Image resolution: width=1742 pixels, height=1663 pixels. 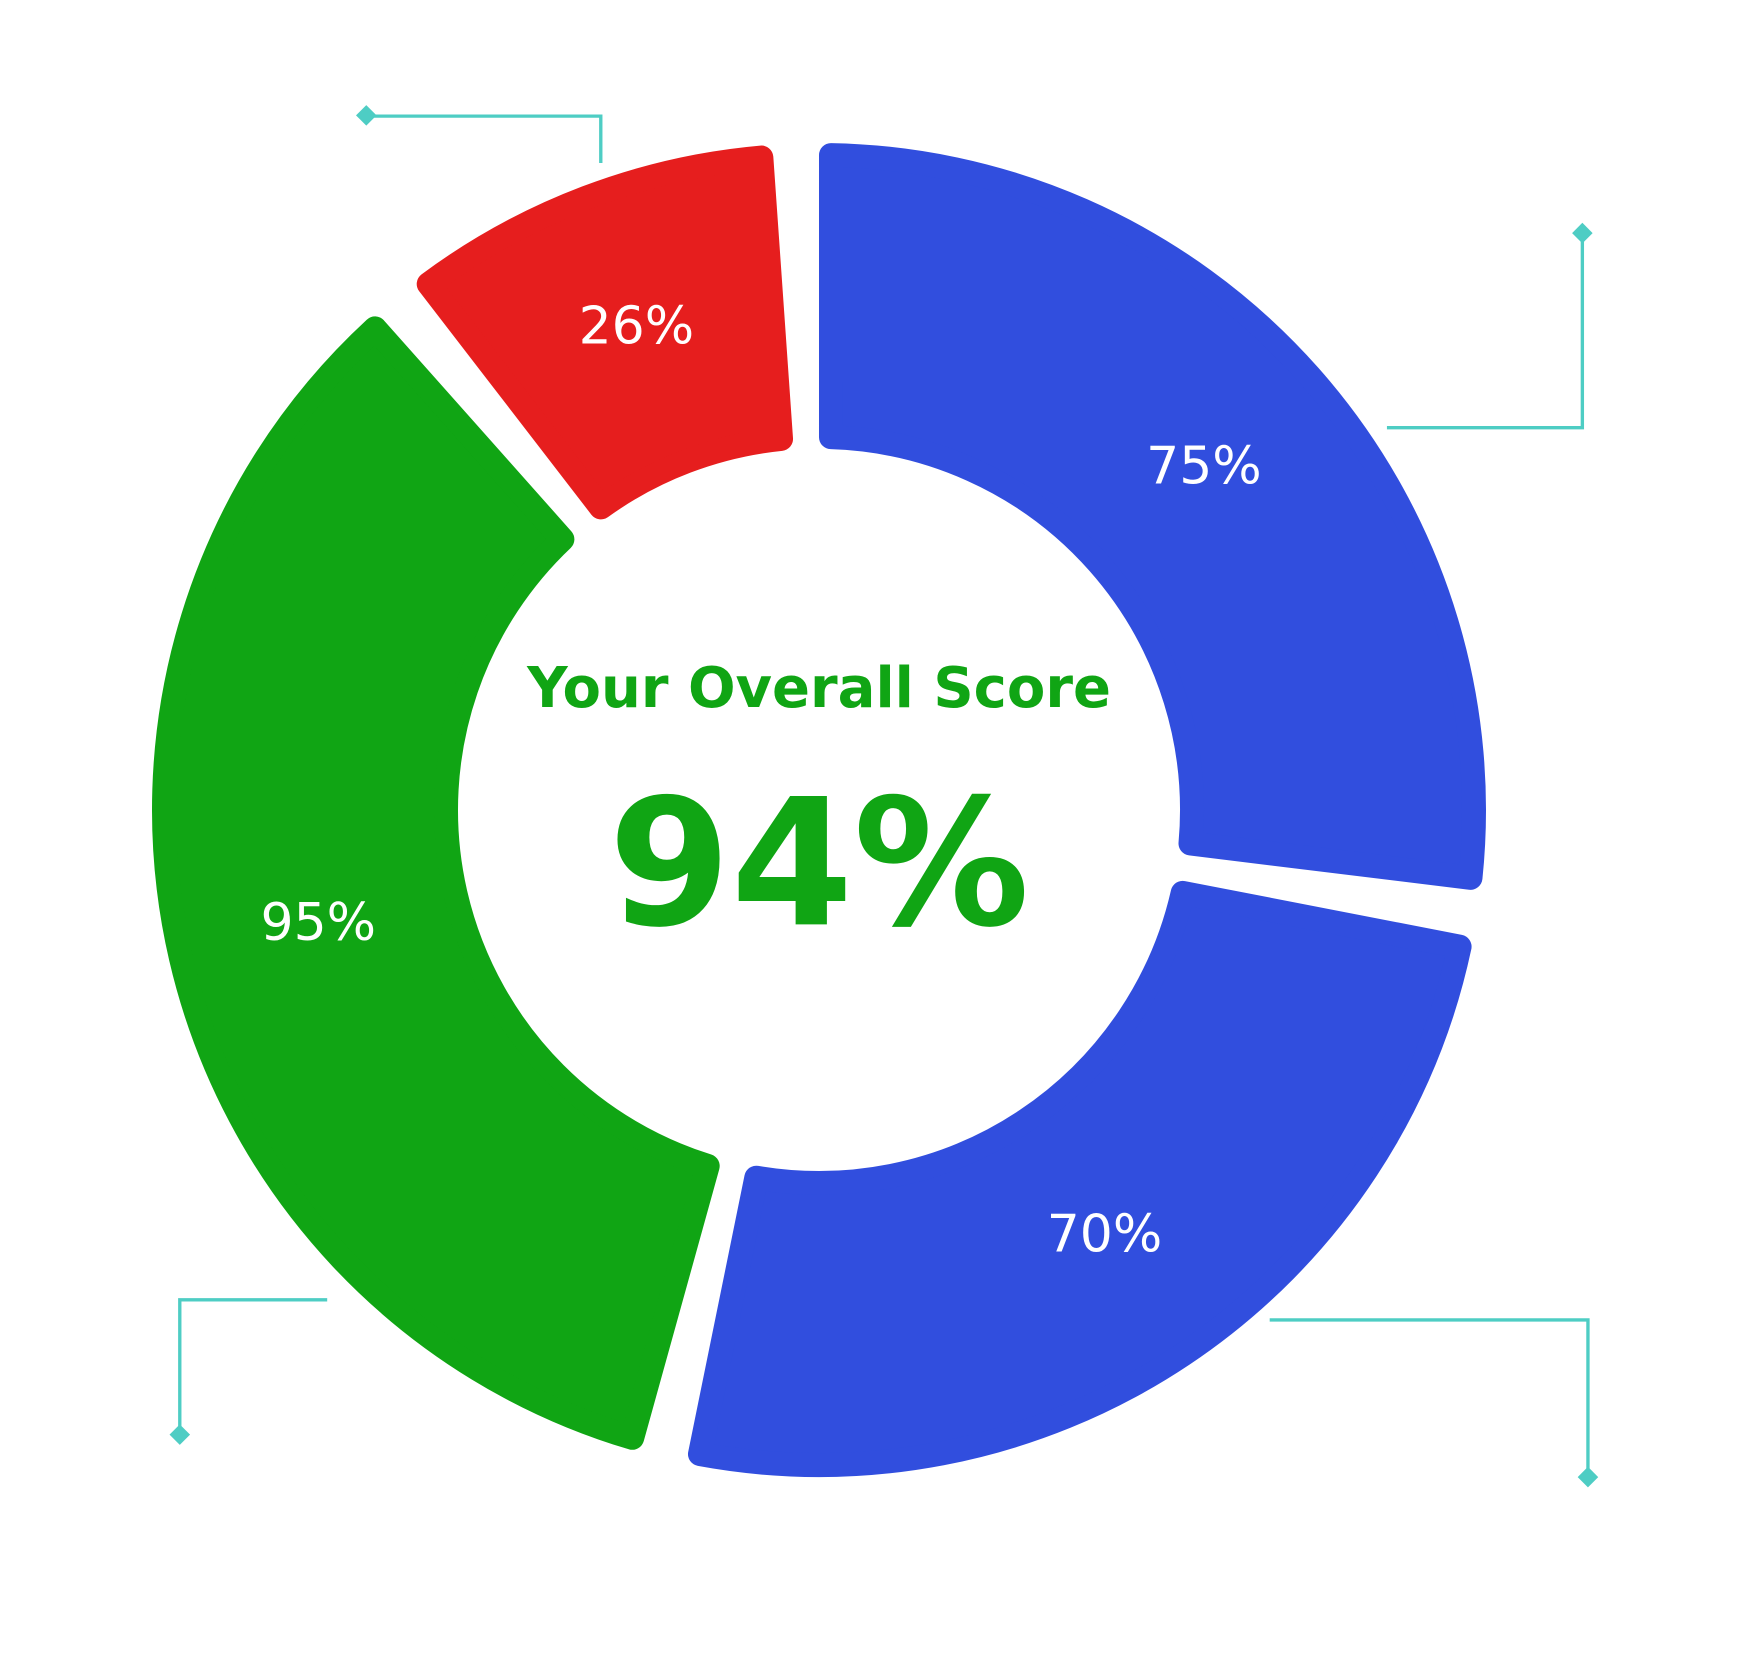 What do you see at coordinates (1204, 466) in the screenshot?
I see `segment-label: 75%` at bounding box center [1204, 466].